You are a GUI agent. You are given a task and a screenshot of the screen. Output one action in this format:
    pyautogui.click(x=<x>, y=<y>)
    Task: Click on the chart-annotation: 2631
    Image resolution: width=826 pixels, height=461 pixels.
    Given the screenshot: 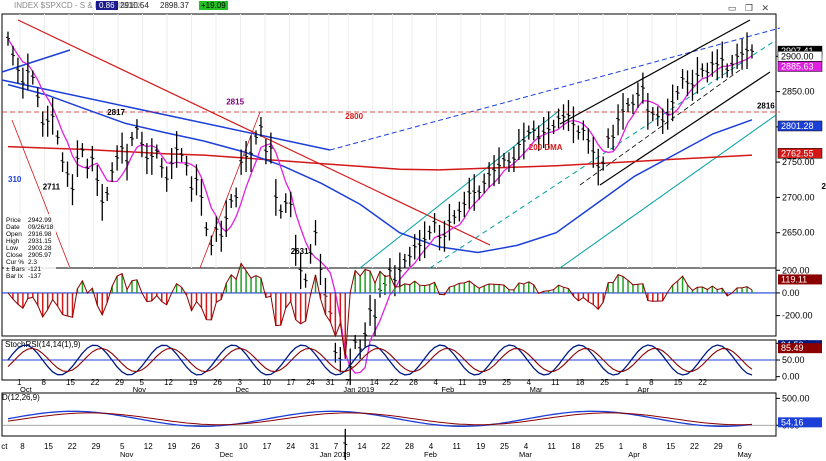 What is the action you would take?
    pyautogui.click(x=300, y=251)
    